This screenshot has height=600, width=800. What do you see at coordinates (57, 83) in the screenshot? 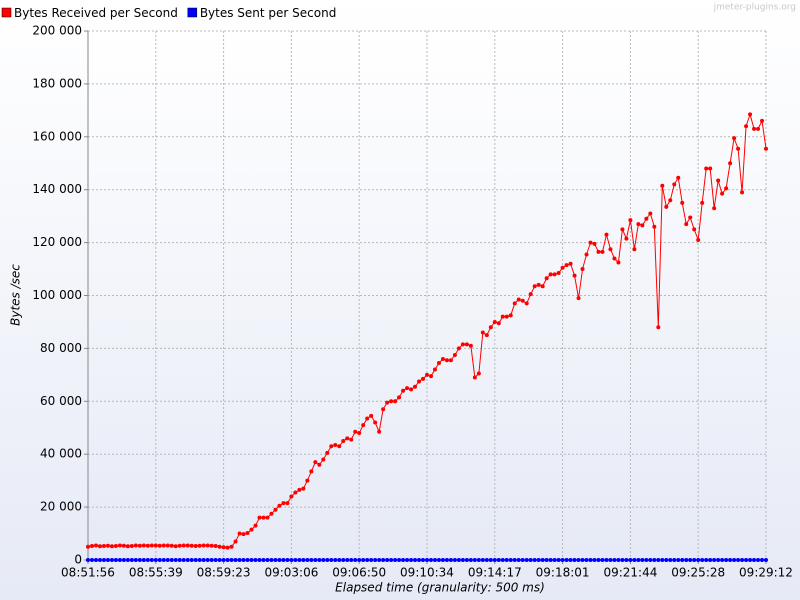
I see `y-tick-label: 180 000` at bounding box center [57, 83].